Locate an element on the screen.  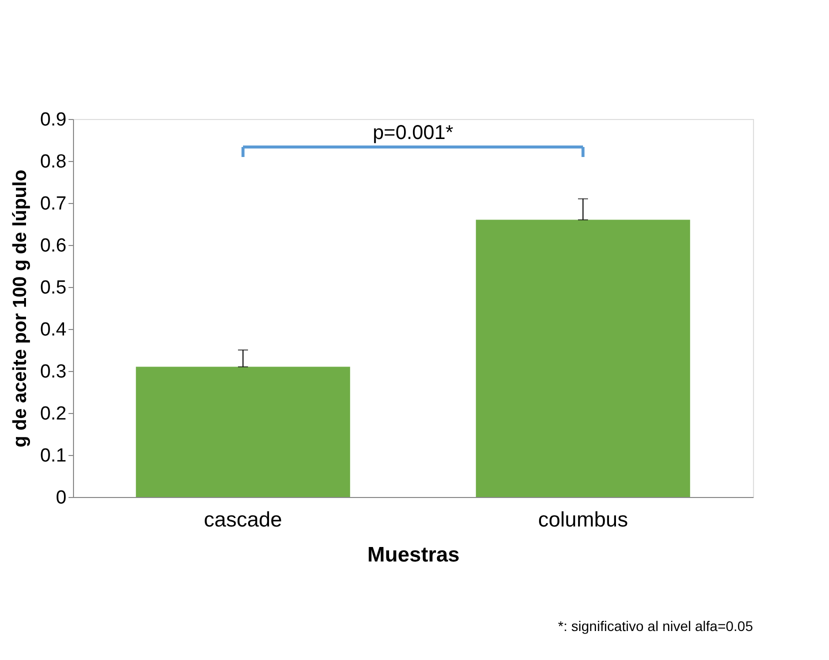
y-tick-label: 0.7 is located at coordinates (53, 204).